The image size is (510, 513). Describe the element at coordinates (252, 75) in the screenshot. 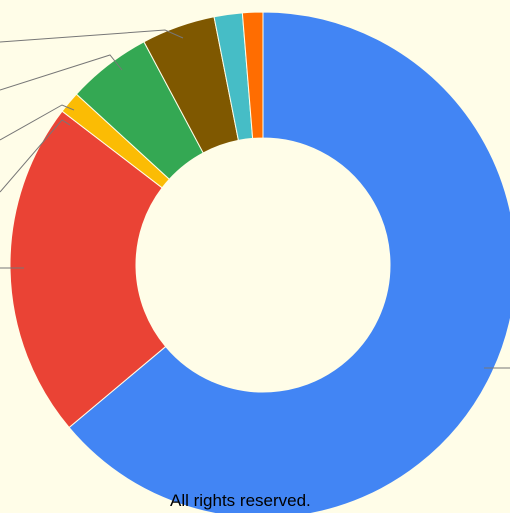

I see `donut-slice` at that location.